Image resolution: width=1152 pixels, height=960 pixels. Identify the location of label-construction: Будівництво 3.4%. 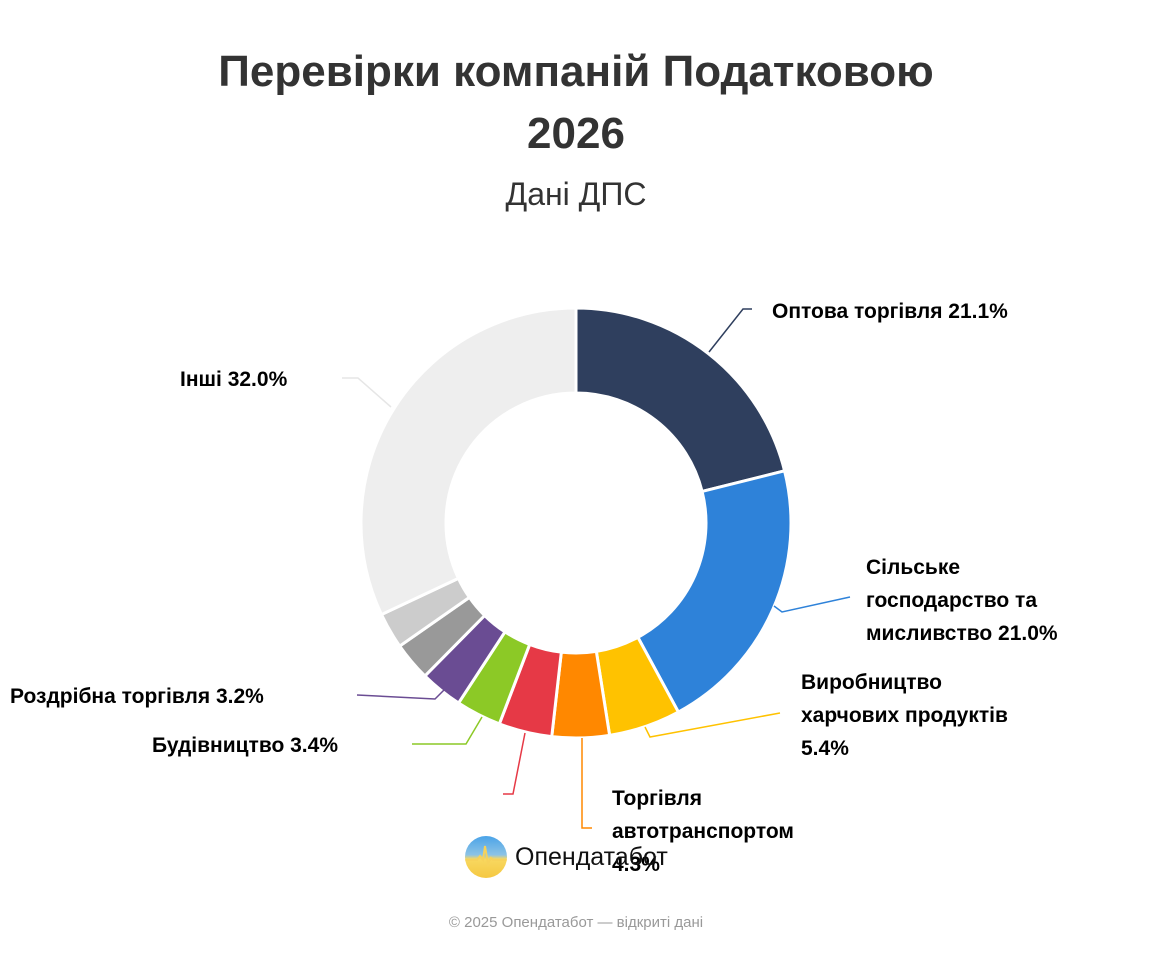
(245, 745).